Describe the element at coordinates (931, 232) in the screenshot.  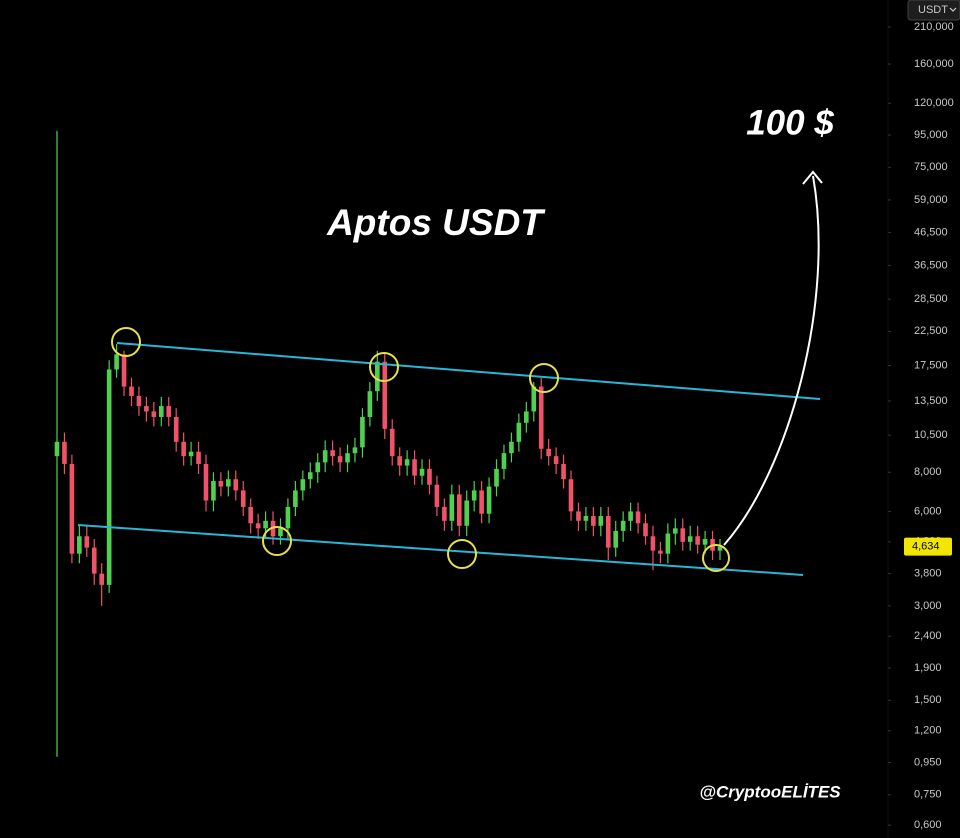
I see `y-tick-label: 46,500` at that location.